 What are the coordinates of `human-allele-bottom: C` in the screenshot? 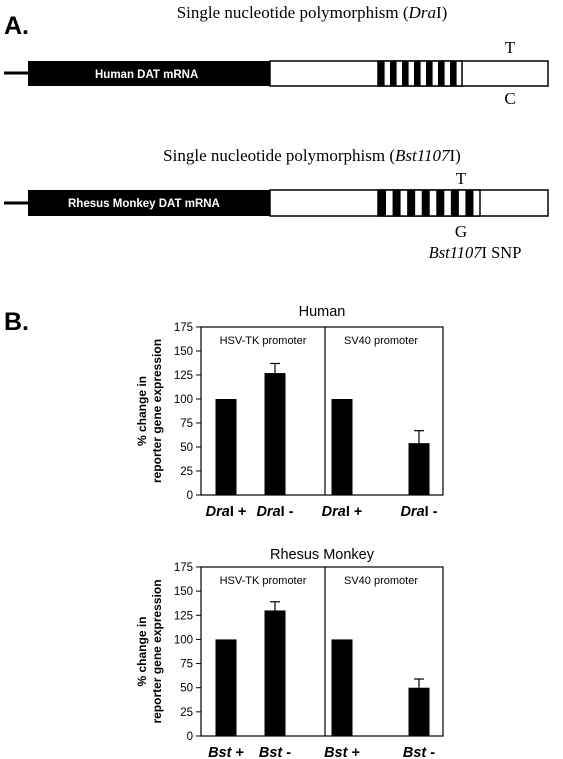 It's located at (509, 98).